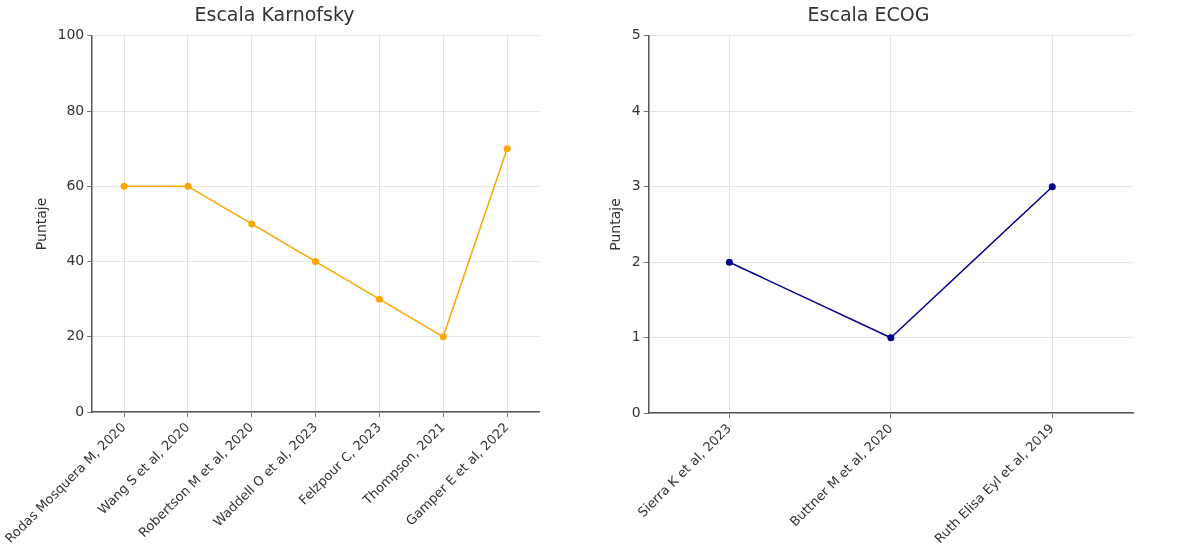 This screenshot has height=555, width=1188. Describe the element at coordinates (636, 109) in the screenshot. I see `y-tick-label: 4` at that location.